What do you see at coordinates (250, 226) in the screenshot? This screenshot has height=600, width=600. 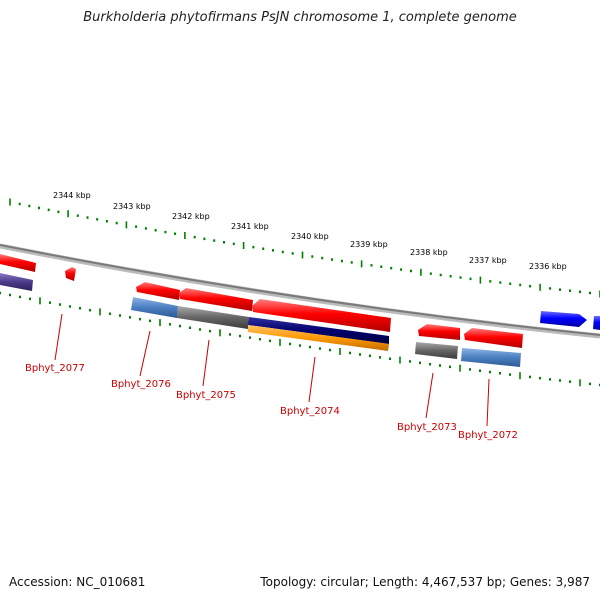 I see `kbp-label: 2341 kbp` at bounding box center [250, 226].